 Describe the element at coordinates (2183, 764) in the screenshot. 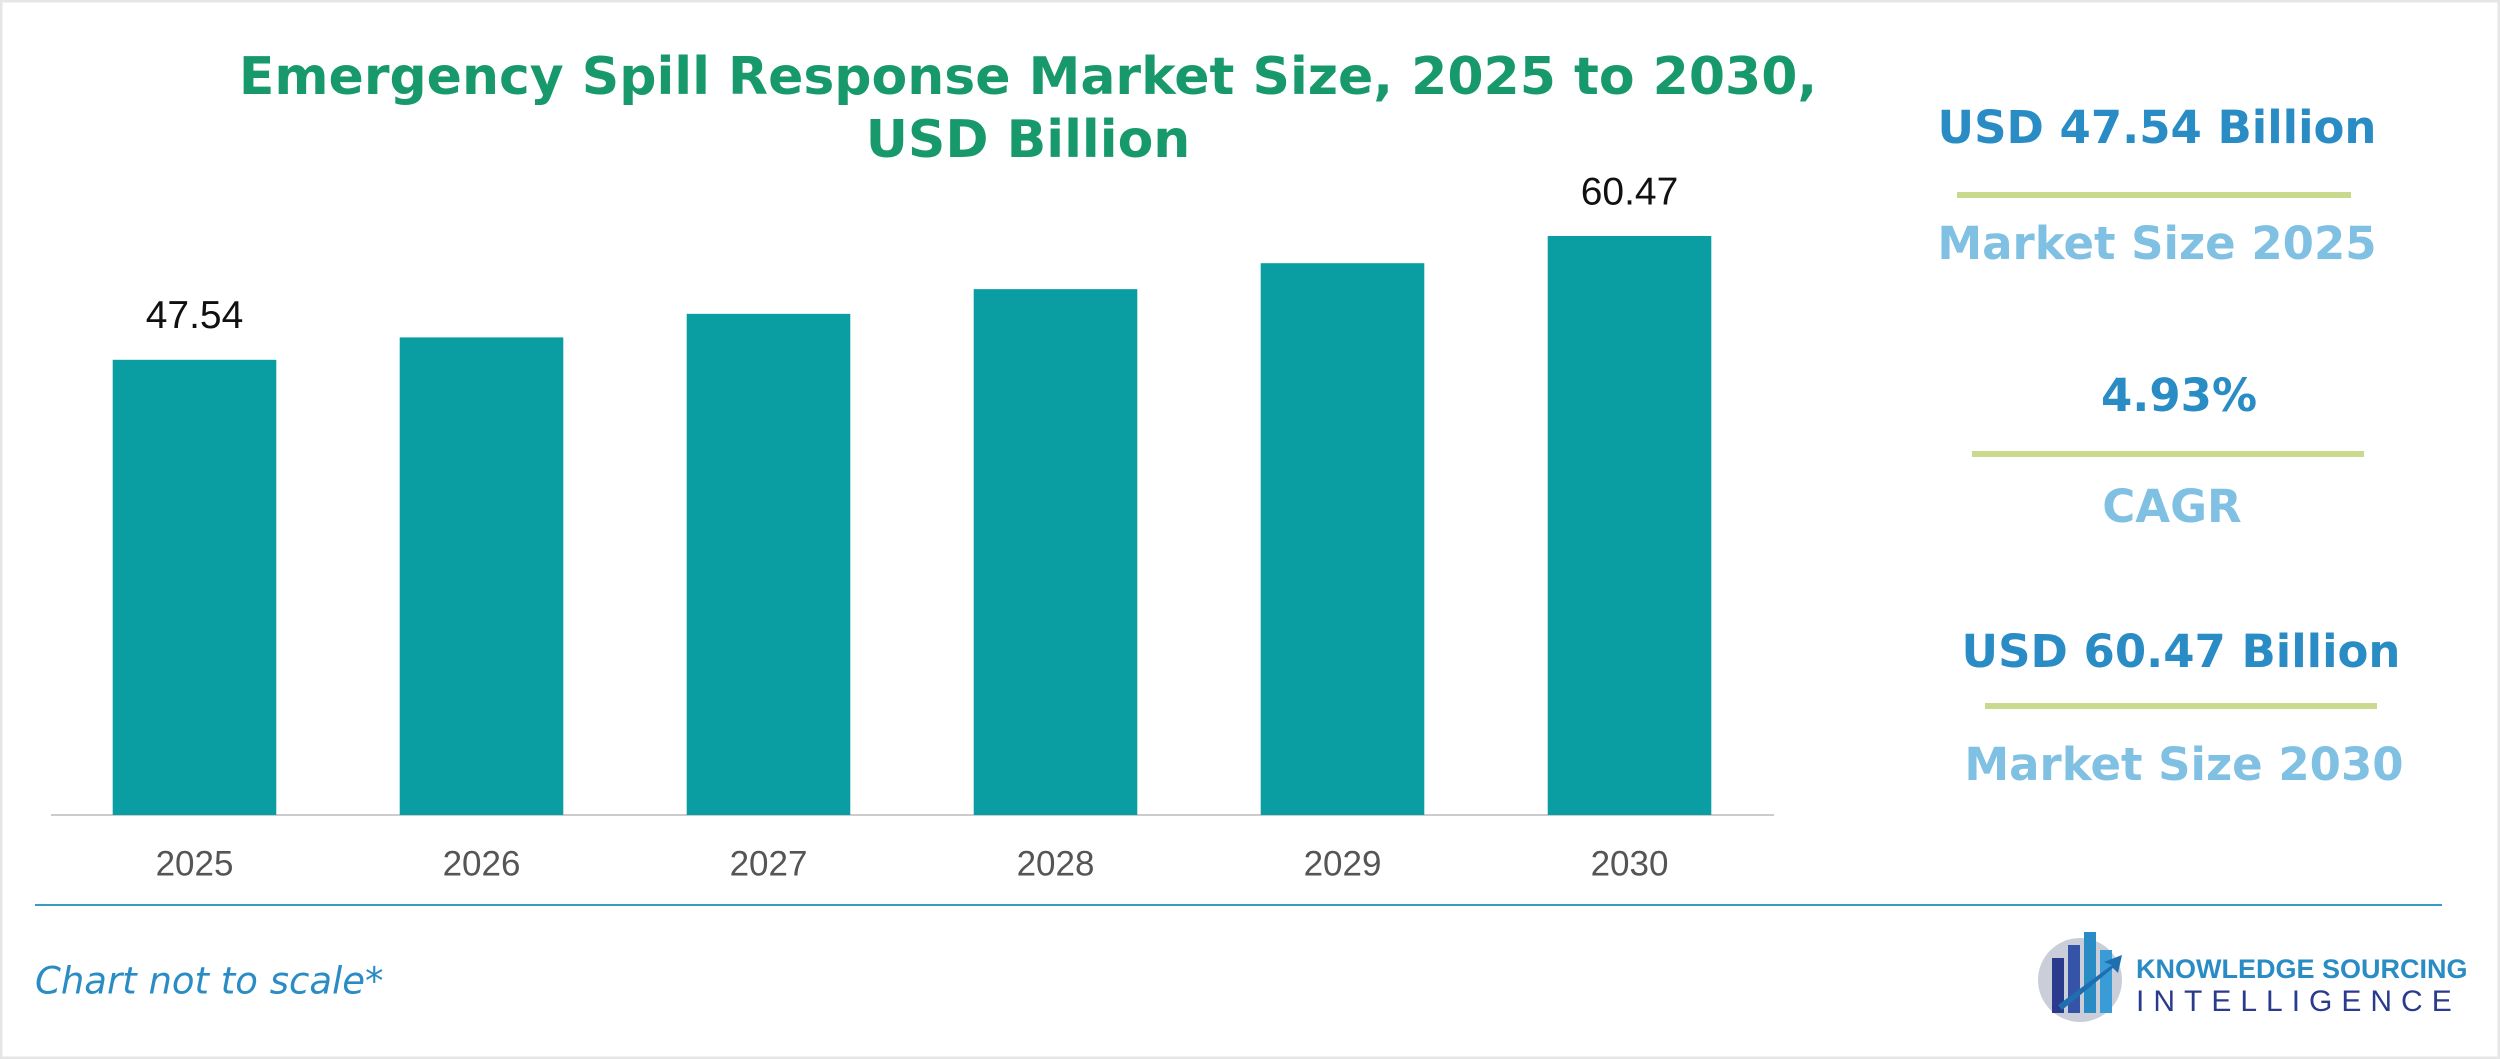

I see `highlight-label: Market Size 2030` at that location.